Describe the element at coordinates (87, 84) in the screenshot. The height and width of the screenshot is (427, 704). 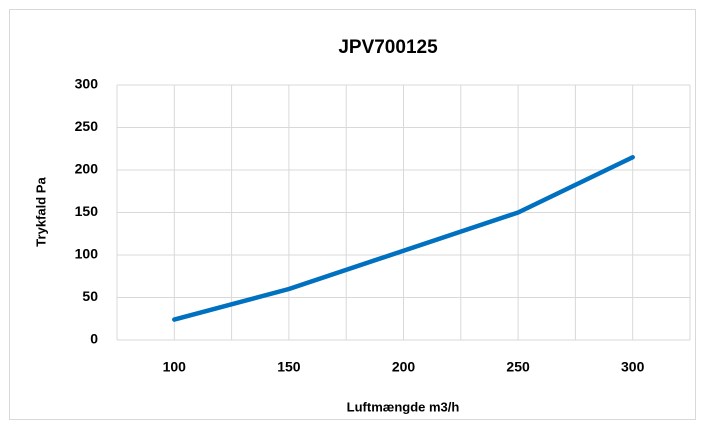
I see `y-tick-label: 300` at that location.